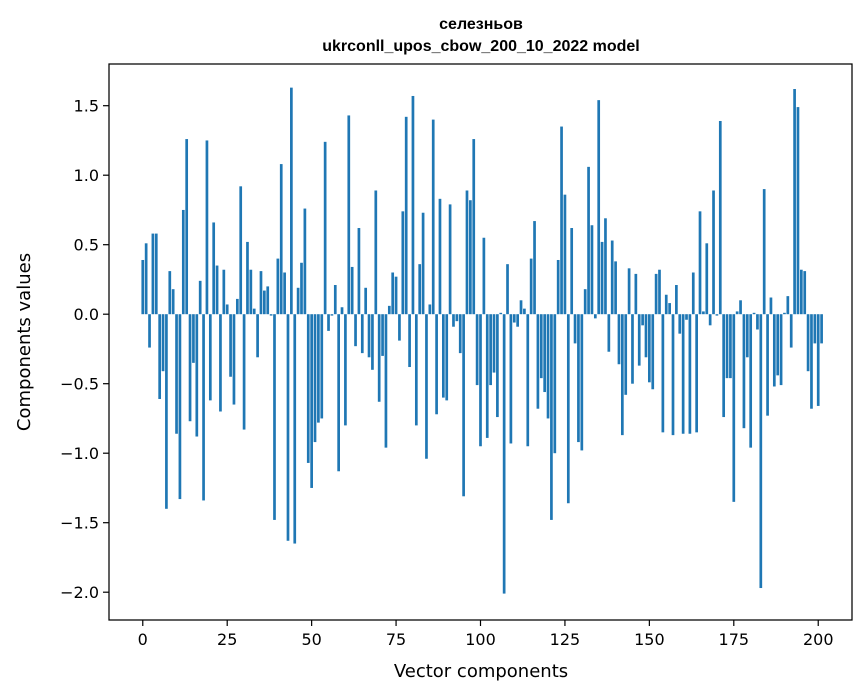 This screenshot has height=696, width=867. What do you see at coordinates (86, 175) in the screenshot?
I see `y-tick-label: 1.0` at bounding box center [86, 175].